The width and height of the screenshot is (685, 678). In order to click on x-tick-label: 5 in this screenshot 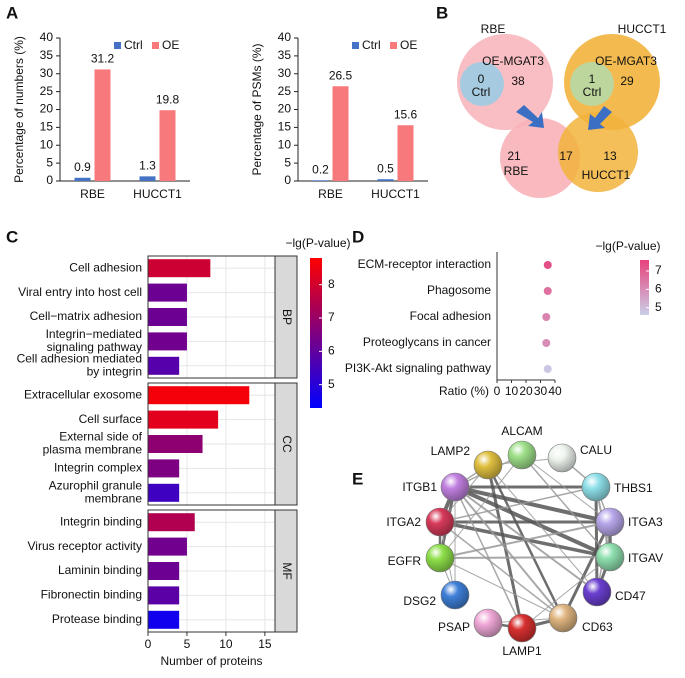, I will do `click(187, 644)`.